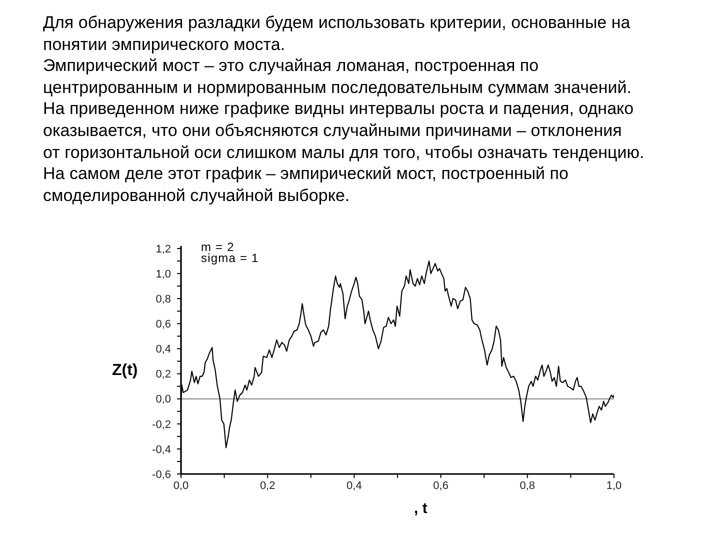 The width and height of the screenshot is (720, 540). I want to click on x-tick-label: 0,4, so click(354, 486).